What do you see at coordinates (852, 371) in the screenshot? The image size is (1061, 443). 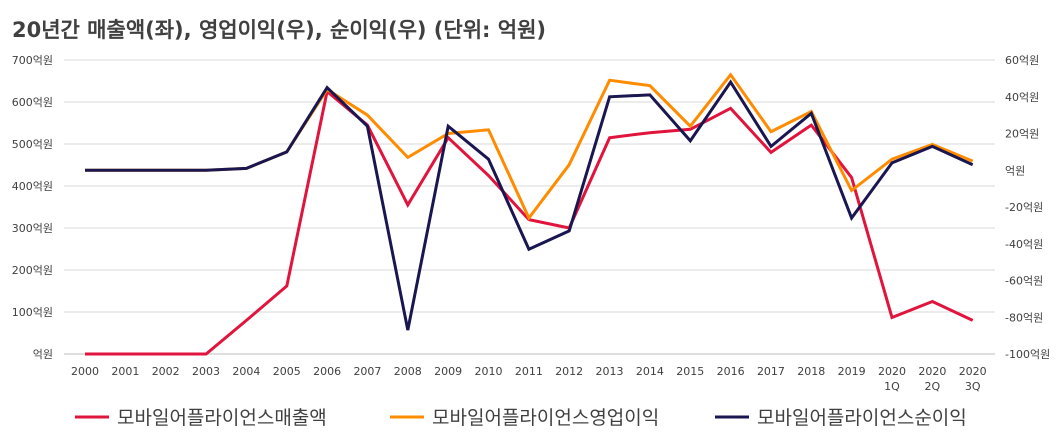 I see `x-tick-label: 2019` at bounding box center [852, 371].